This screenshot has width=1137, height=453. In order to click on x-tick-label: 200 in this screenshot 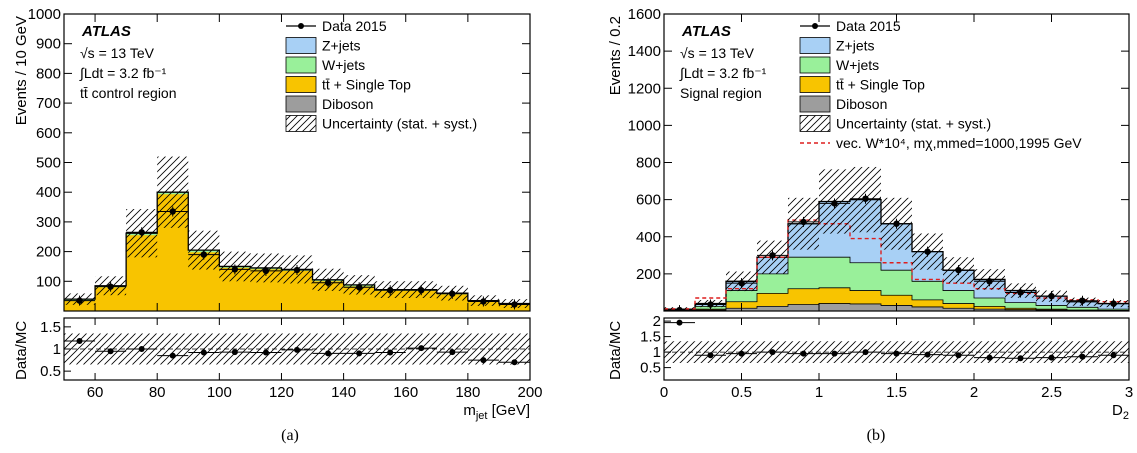, I will do `click(529, 392)`.